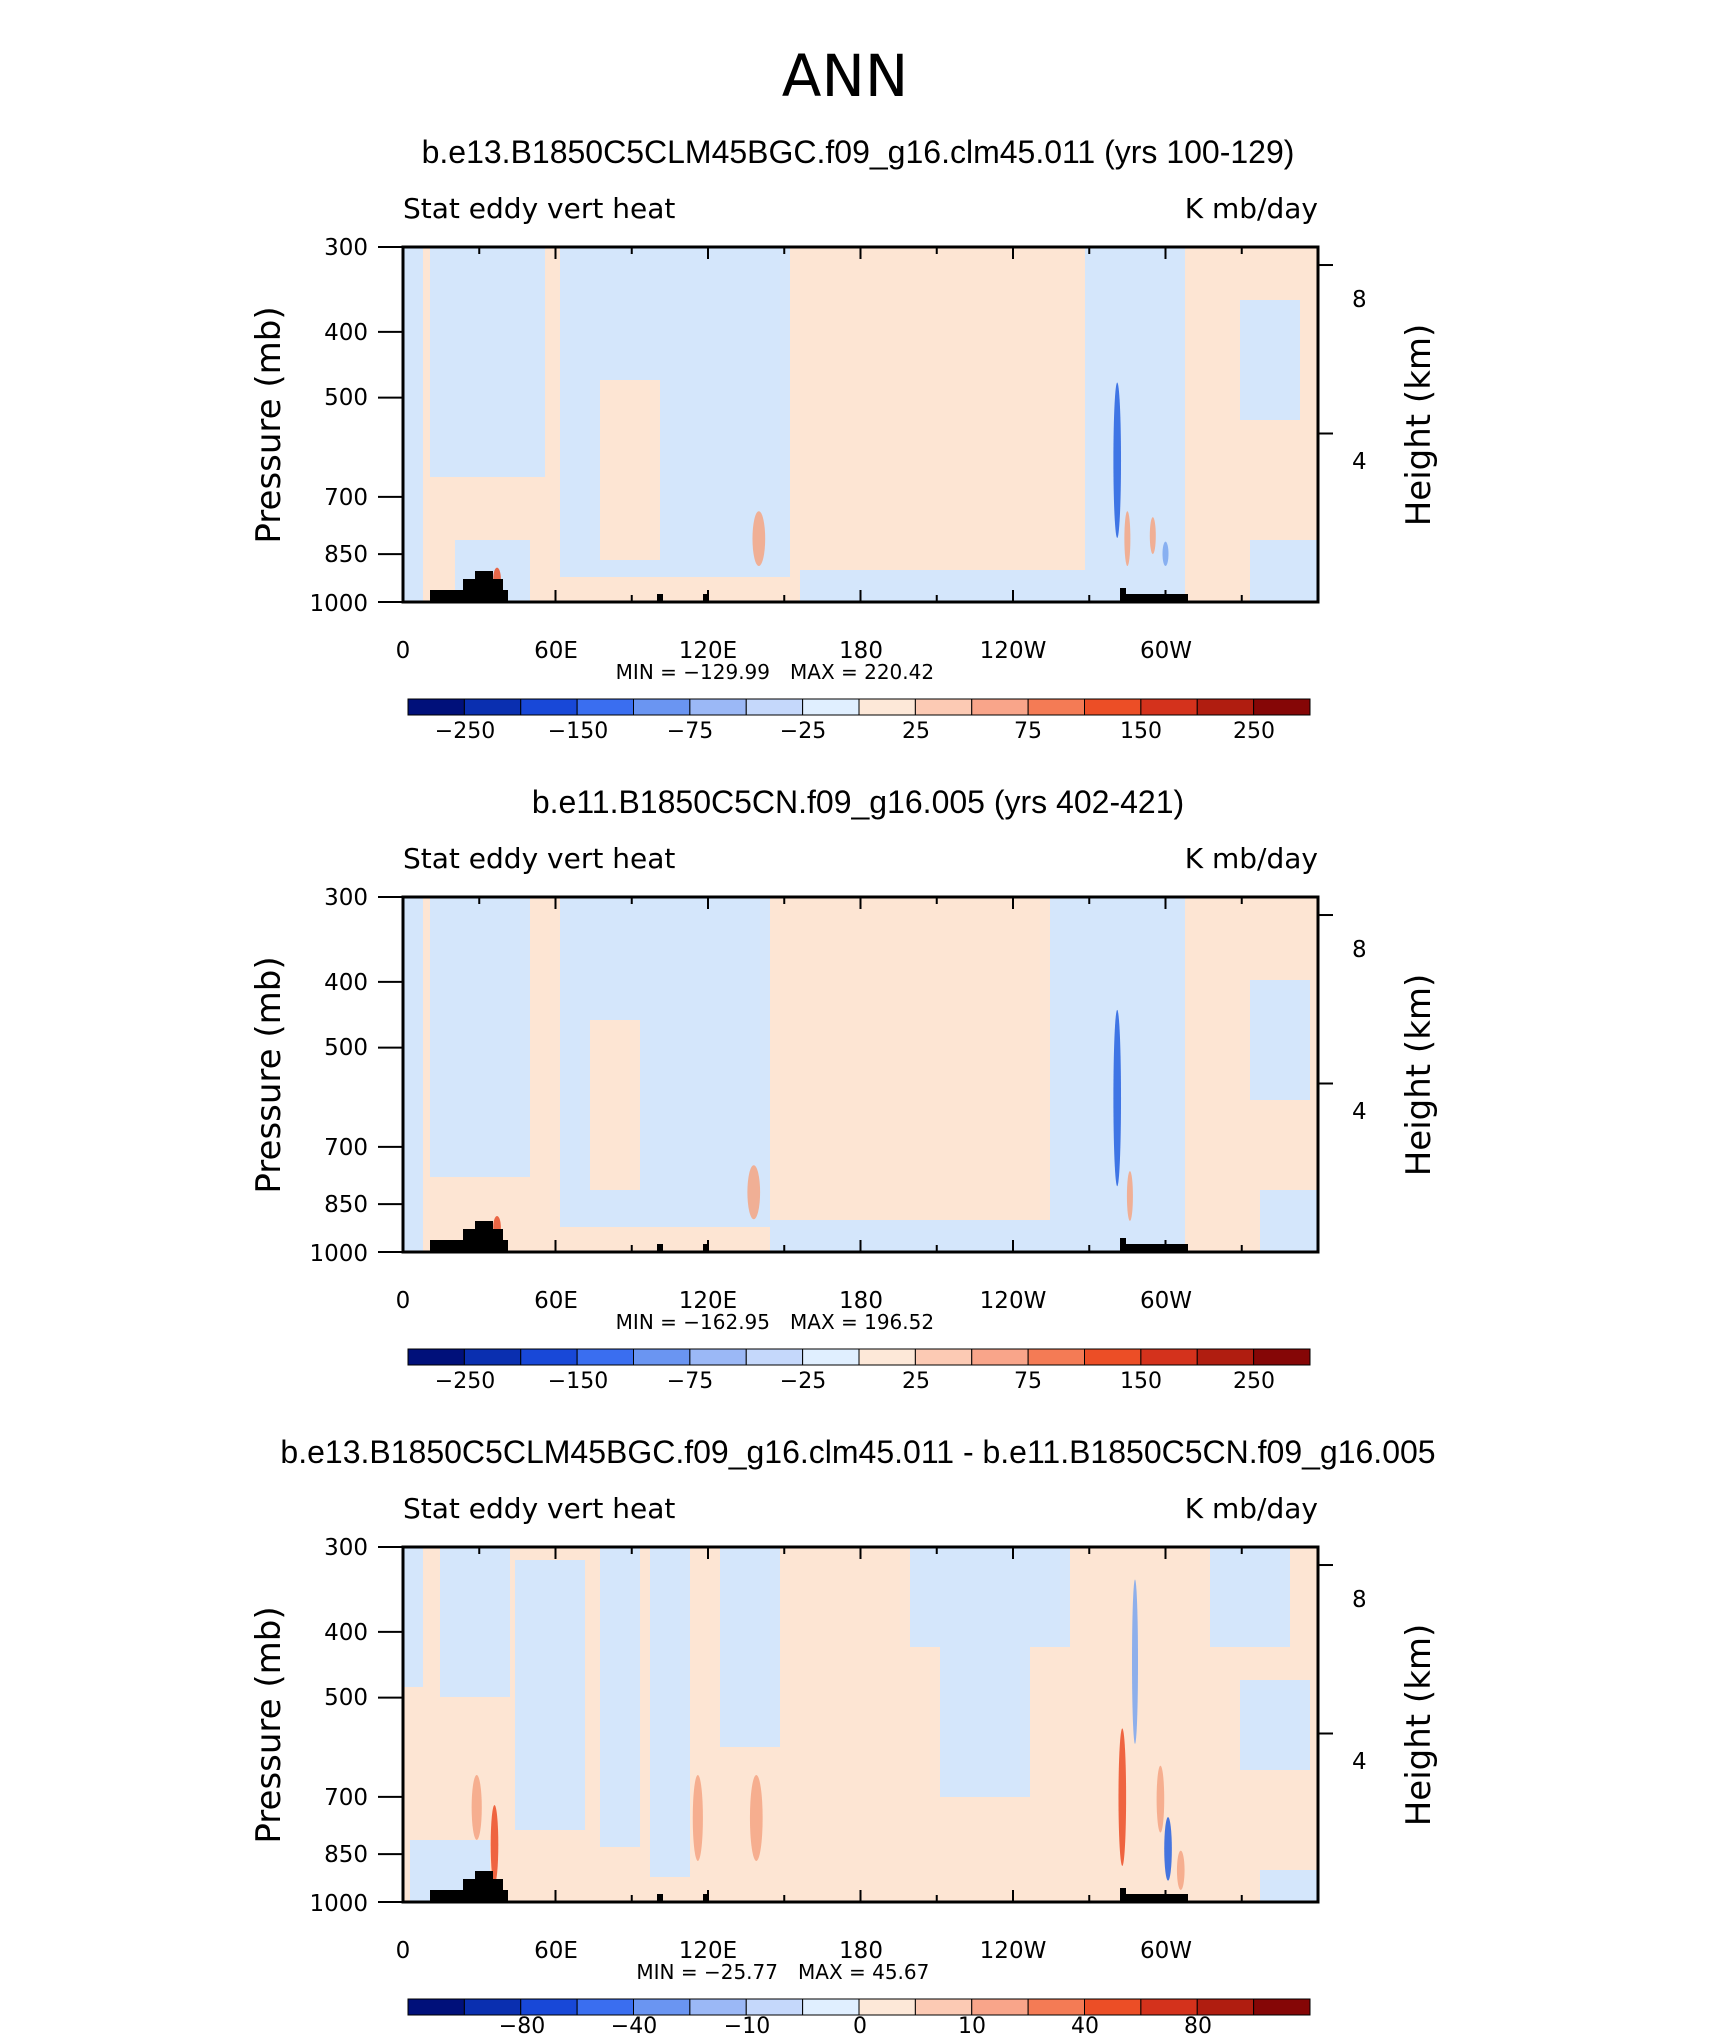  I want to click on panel-3-right-axis: 8 4, so click(1359, 1681).